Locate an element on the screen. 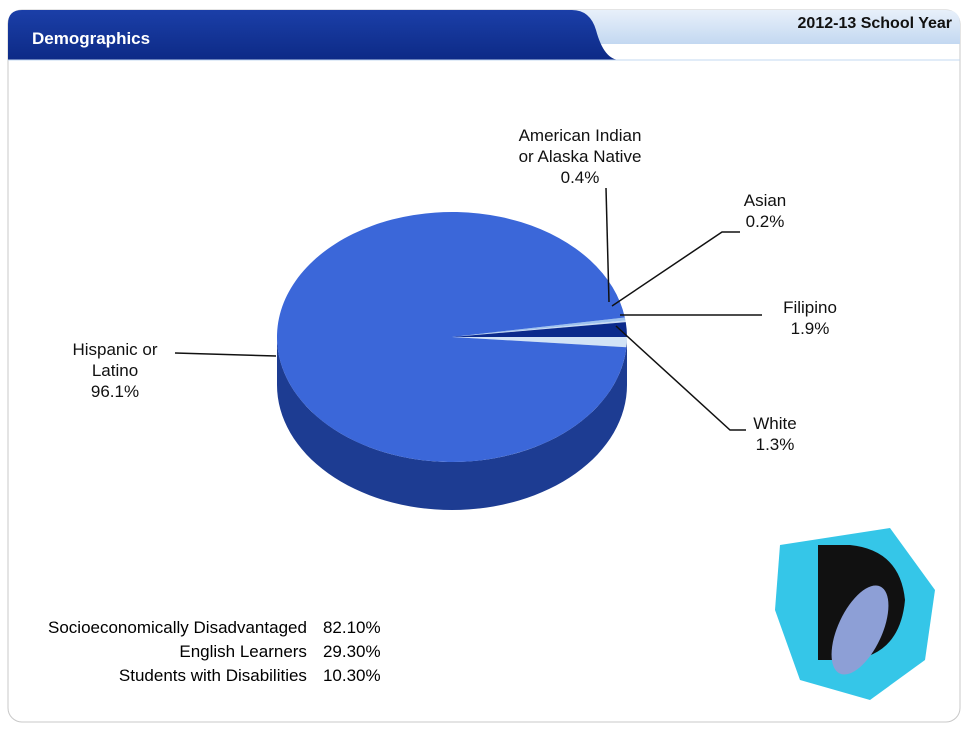  pie is located at coordinates (452, 337).